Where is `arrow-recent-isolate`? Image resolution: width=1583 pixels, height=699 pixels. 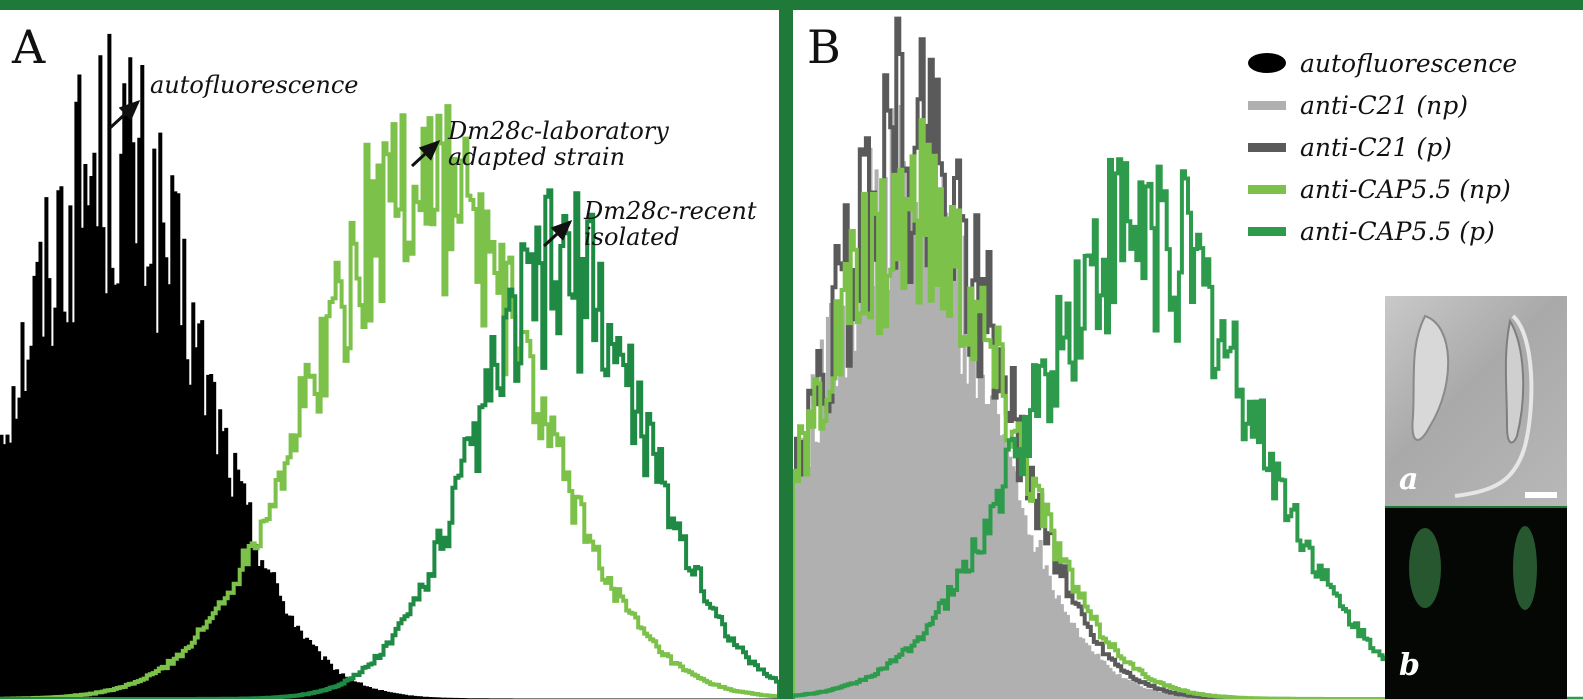
arrow-recent-isolate is located at coordinates (557, 233).